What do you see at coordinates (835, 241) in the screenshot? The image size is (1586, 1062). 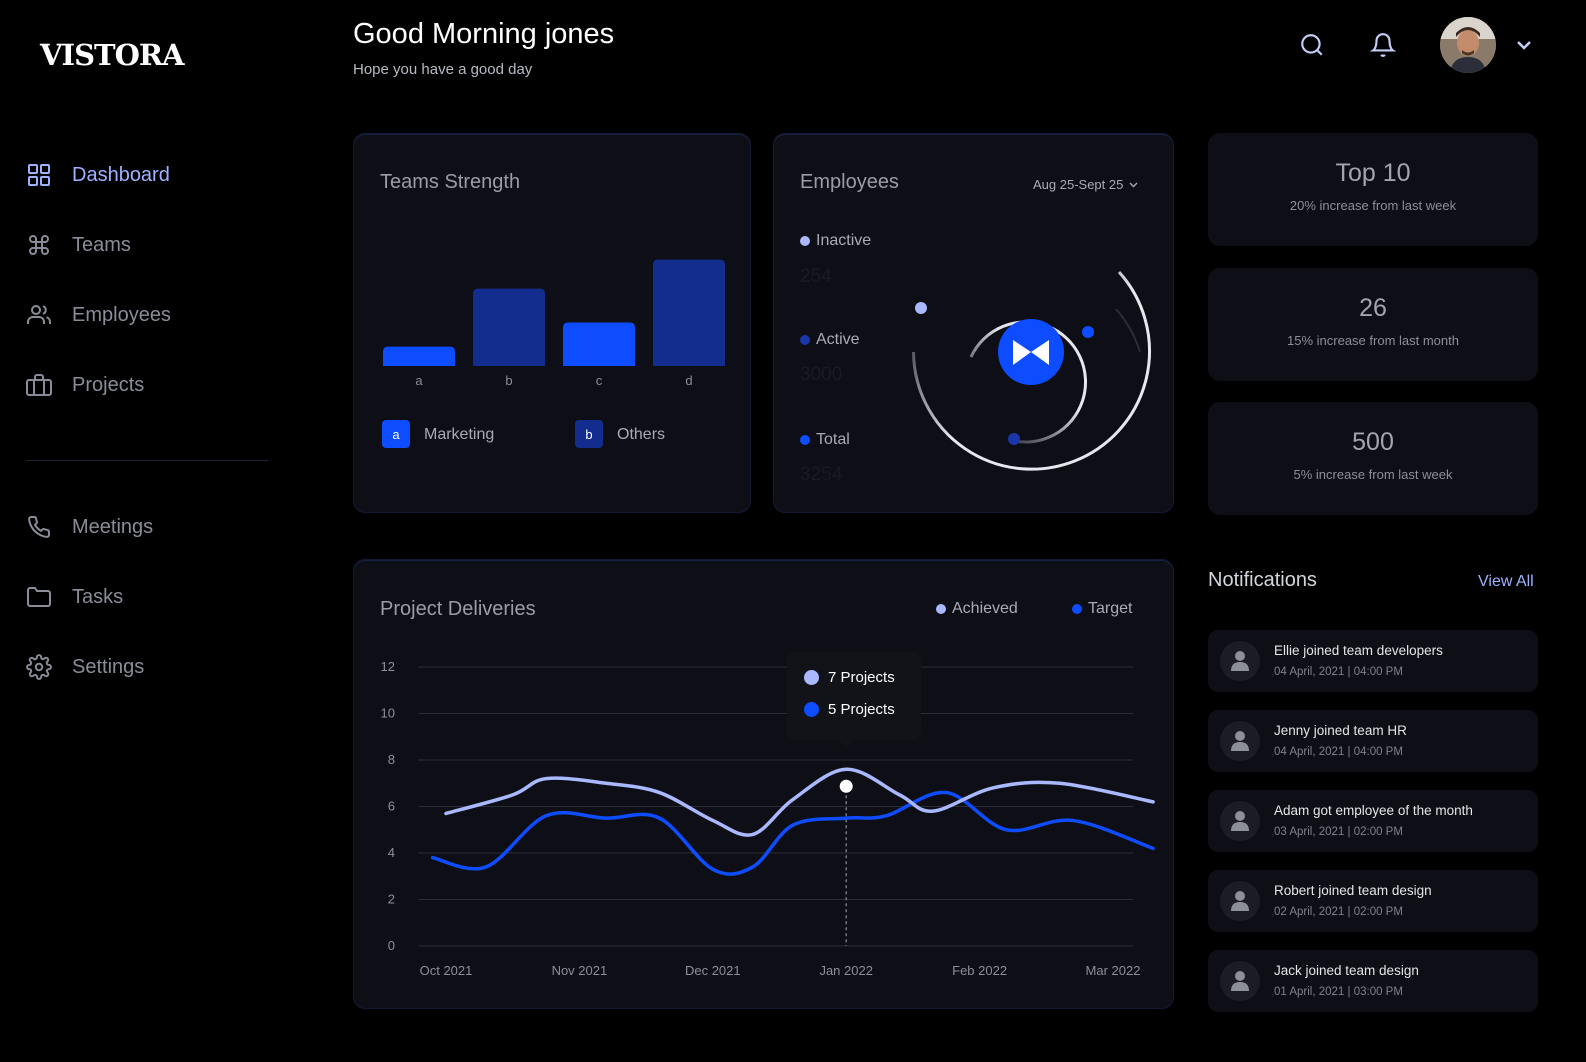 I see `stat-inactive: Inactive` at bounding box center [835, 241].